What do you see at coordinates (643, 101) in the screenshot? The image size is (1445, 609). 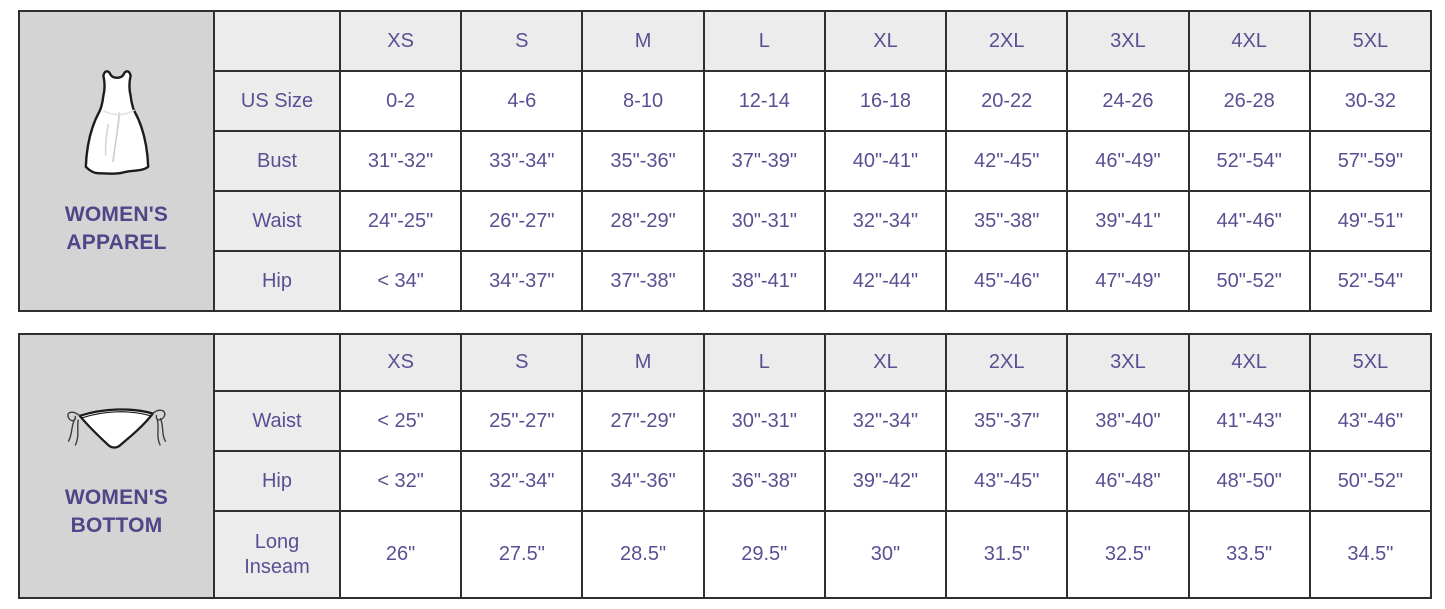 I see `measurement-cell: 8-10` at bounding box center [643, 101].